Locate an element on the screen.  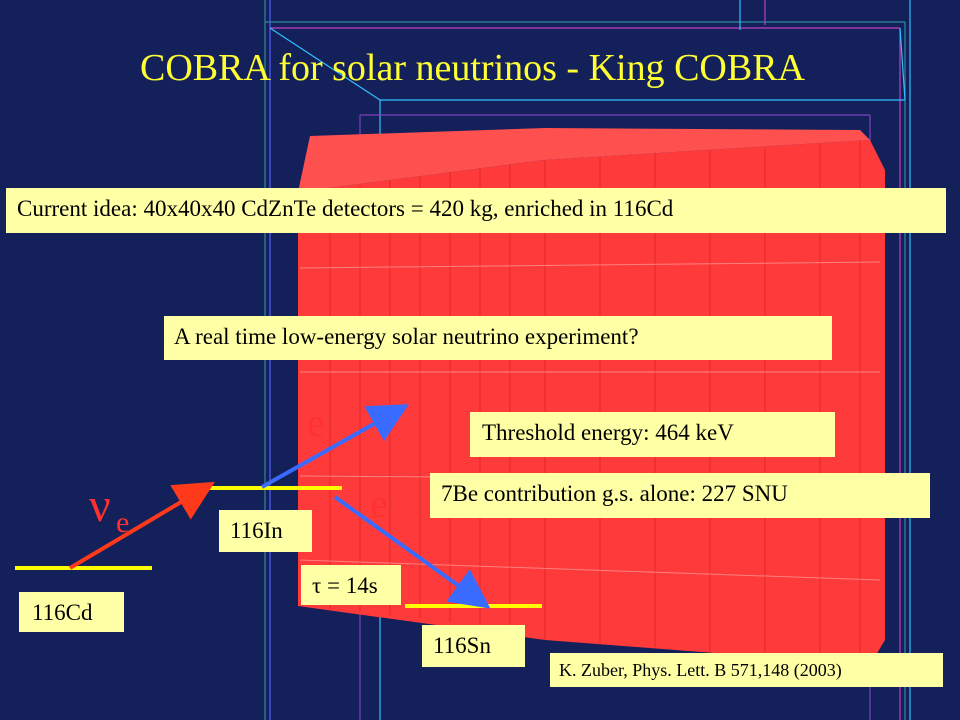
label-116sn: 116Sn is located at coordinates (473, 646).